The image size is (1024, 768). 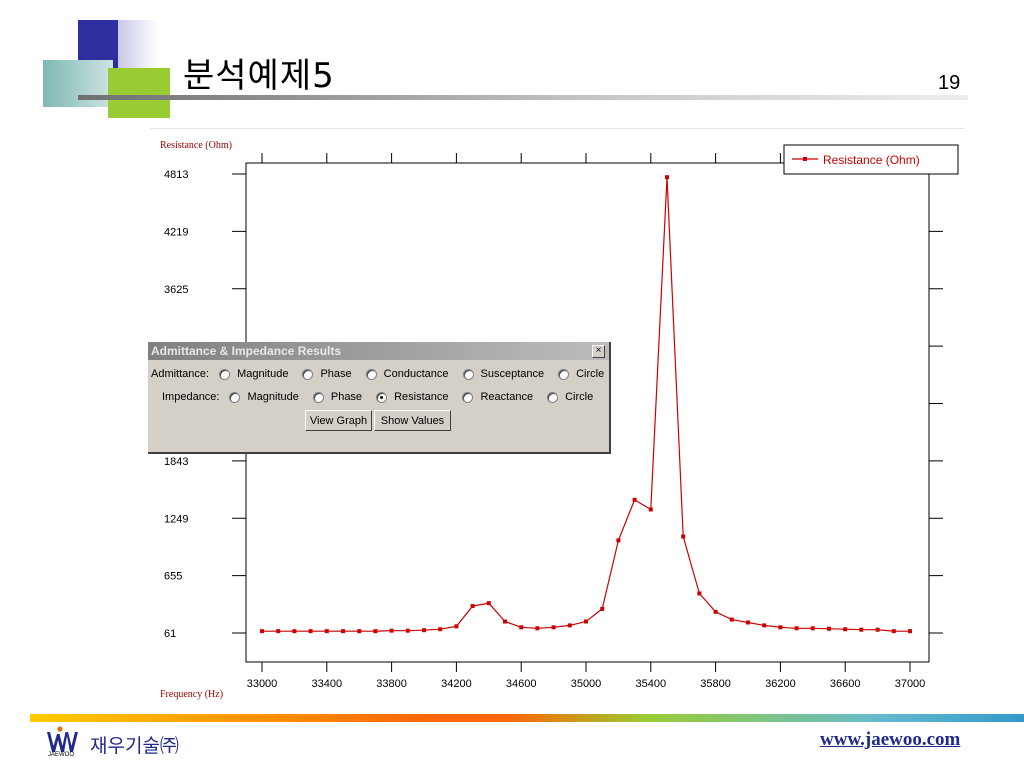 What do you see at coordinates (338, 420) in the screenshot?
I see `view-graph-button: View Graph` at bounding box center [338, 420].